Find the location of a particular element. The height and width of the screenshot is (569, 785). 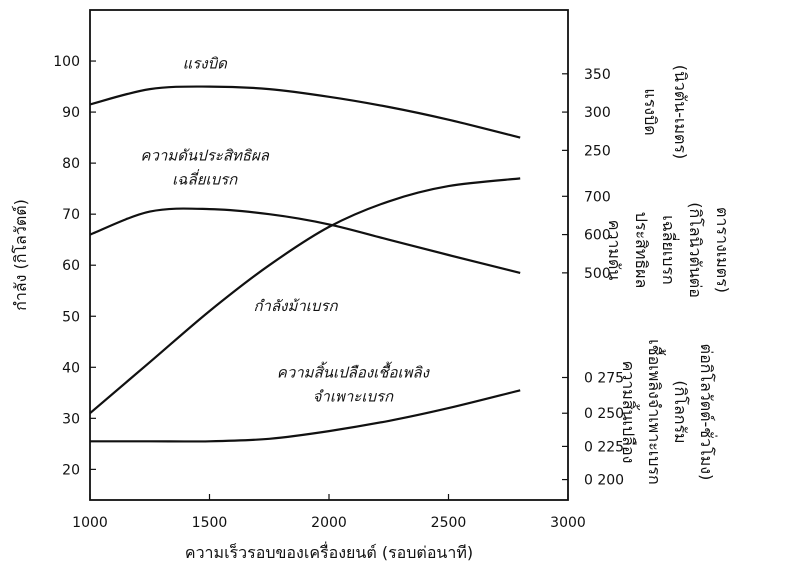

right-axis-title-line: แรงบิด is located at coordinates (650, 111).